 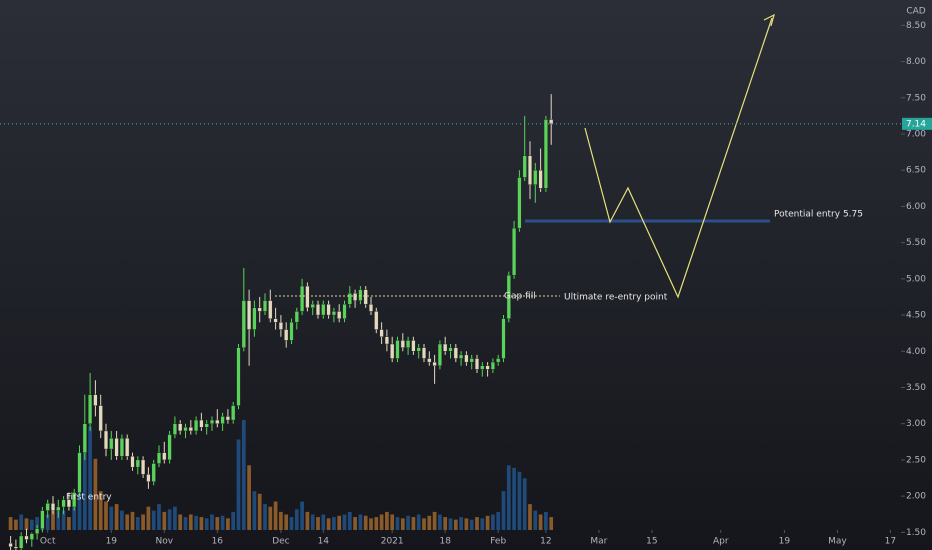 What do you see at coordinates (165, 542) in the screenshot?
I see `x-tick-label: Nov` at bounding box center [165, 542].